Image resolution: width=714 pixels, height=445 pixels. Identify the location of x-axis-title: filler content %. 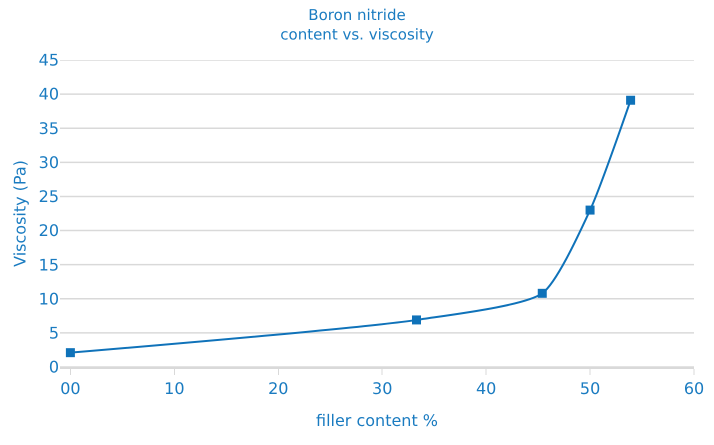
(377, 420).